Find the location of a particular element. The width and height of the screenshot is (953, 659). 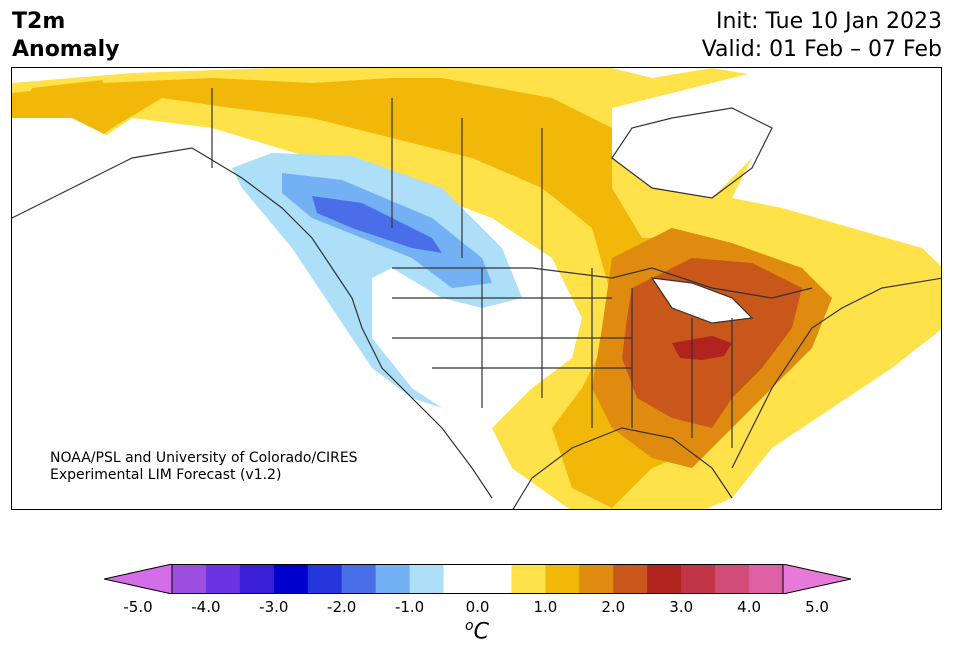

arctic-neutral-ne is located at coordinates (776, 158).